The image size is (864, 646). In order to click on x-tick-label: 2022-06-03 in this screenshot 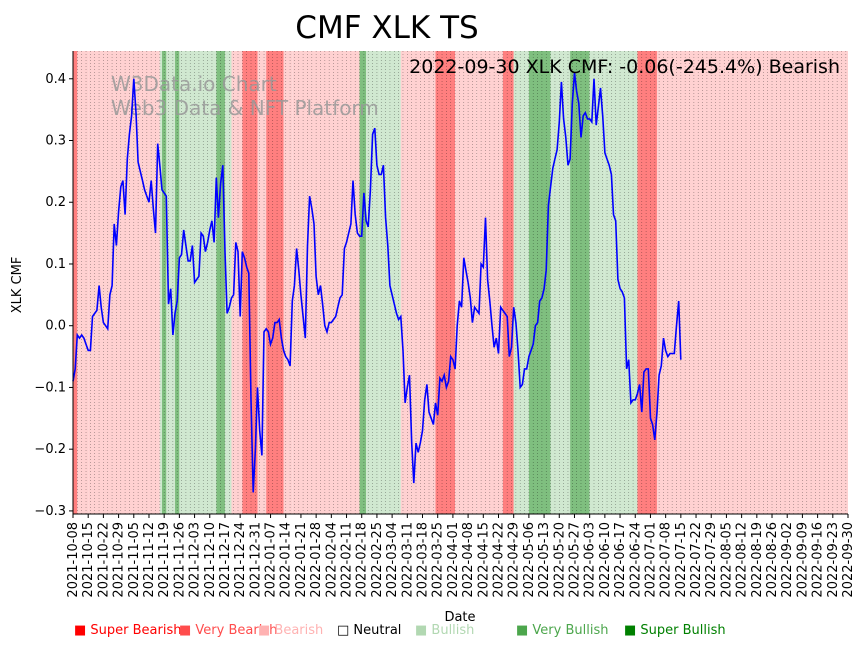, I will do `click(590, 560)`.